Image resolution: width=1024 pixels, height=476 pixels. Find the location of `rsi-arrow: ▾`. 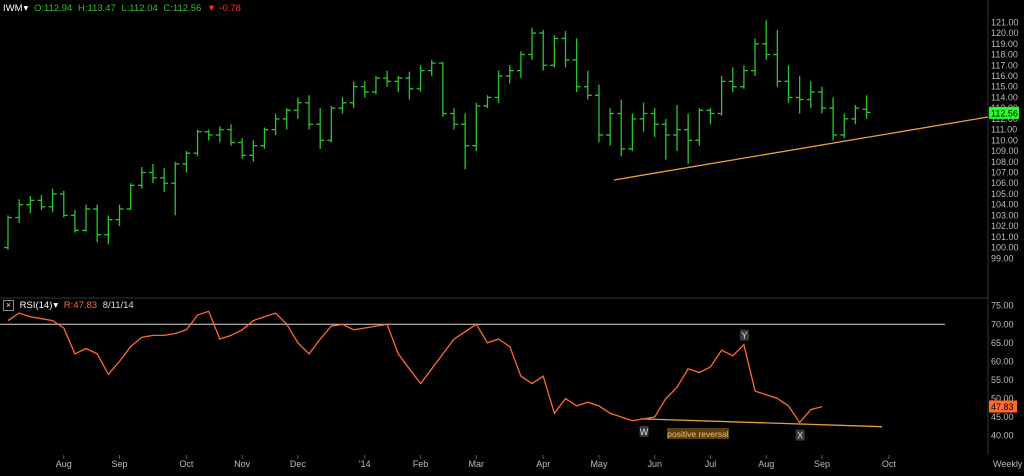

rsi-arrow: ▾ is located at coordinates (56, 305).